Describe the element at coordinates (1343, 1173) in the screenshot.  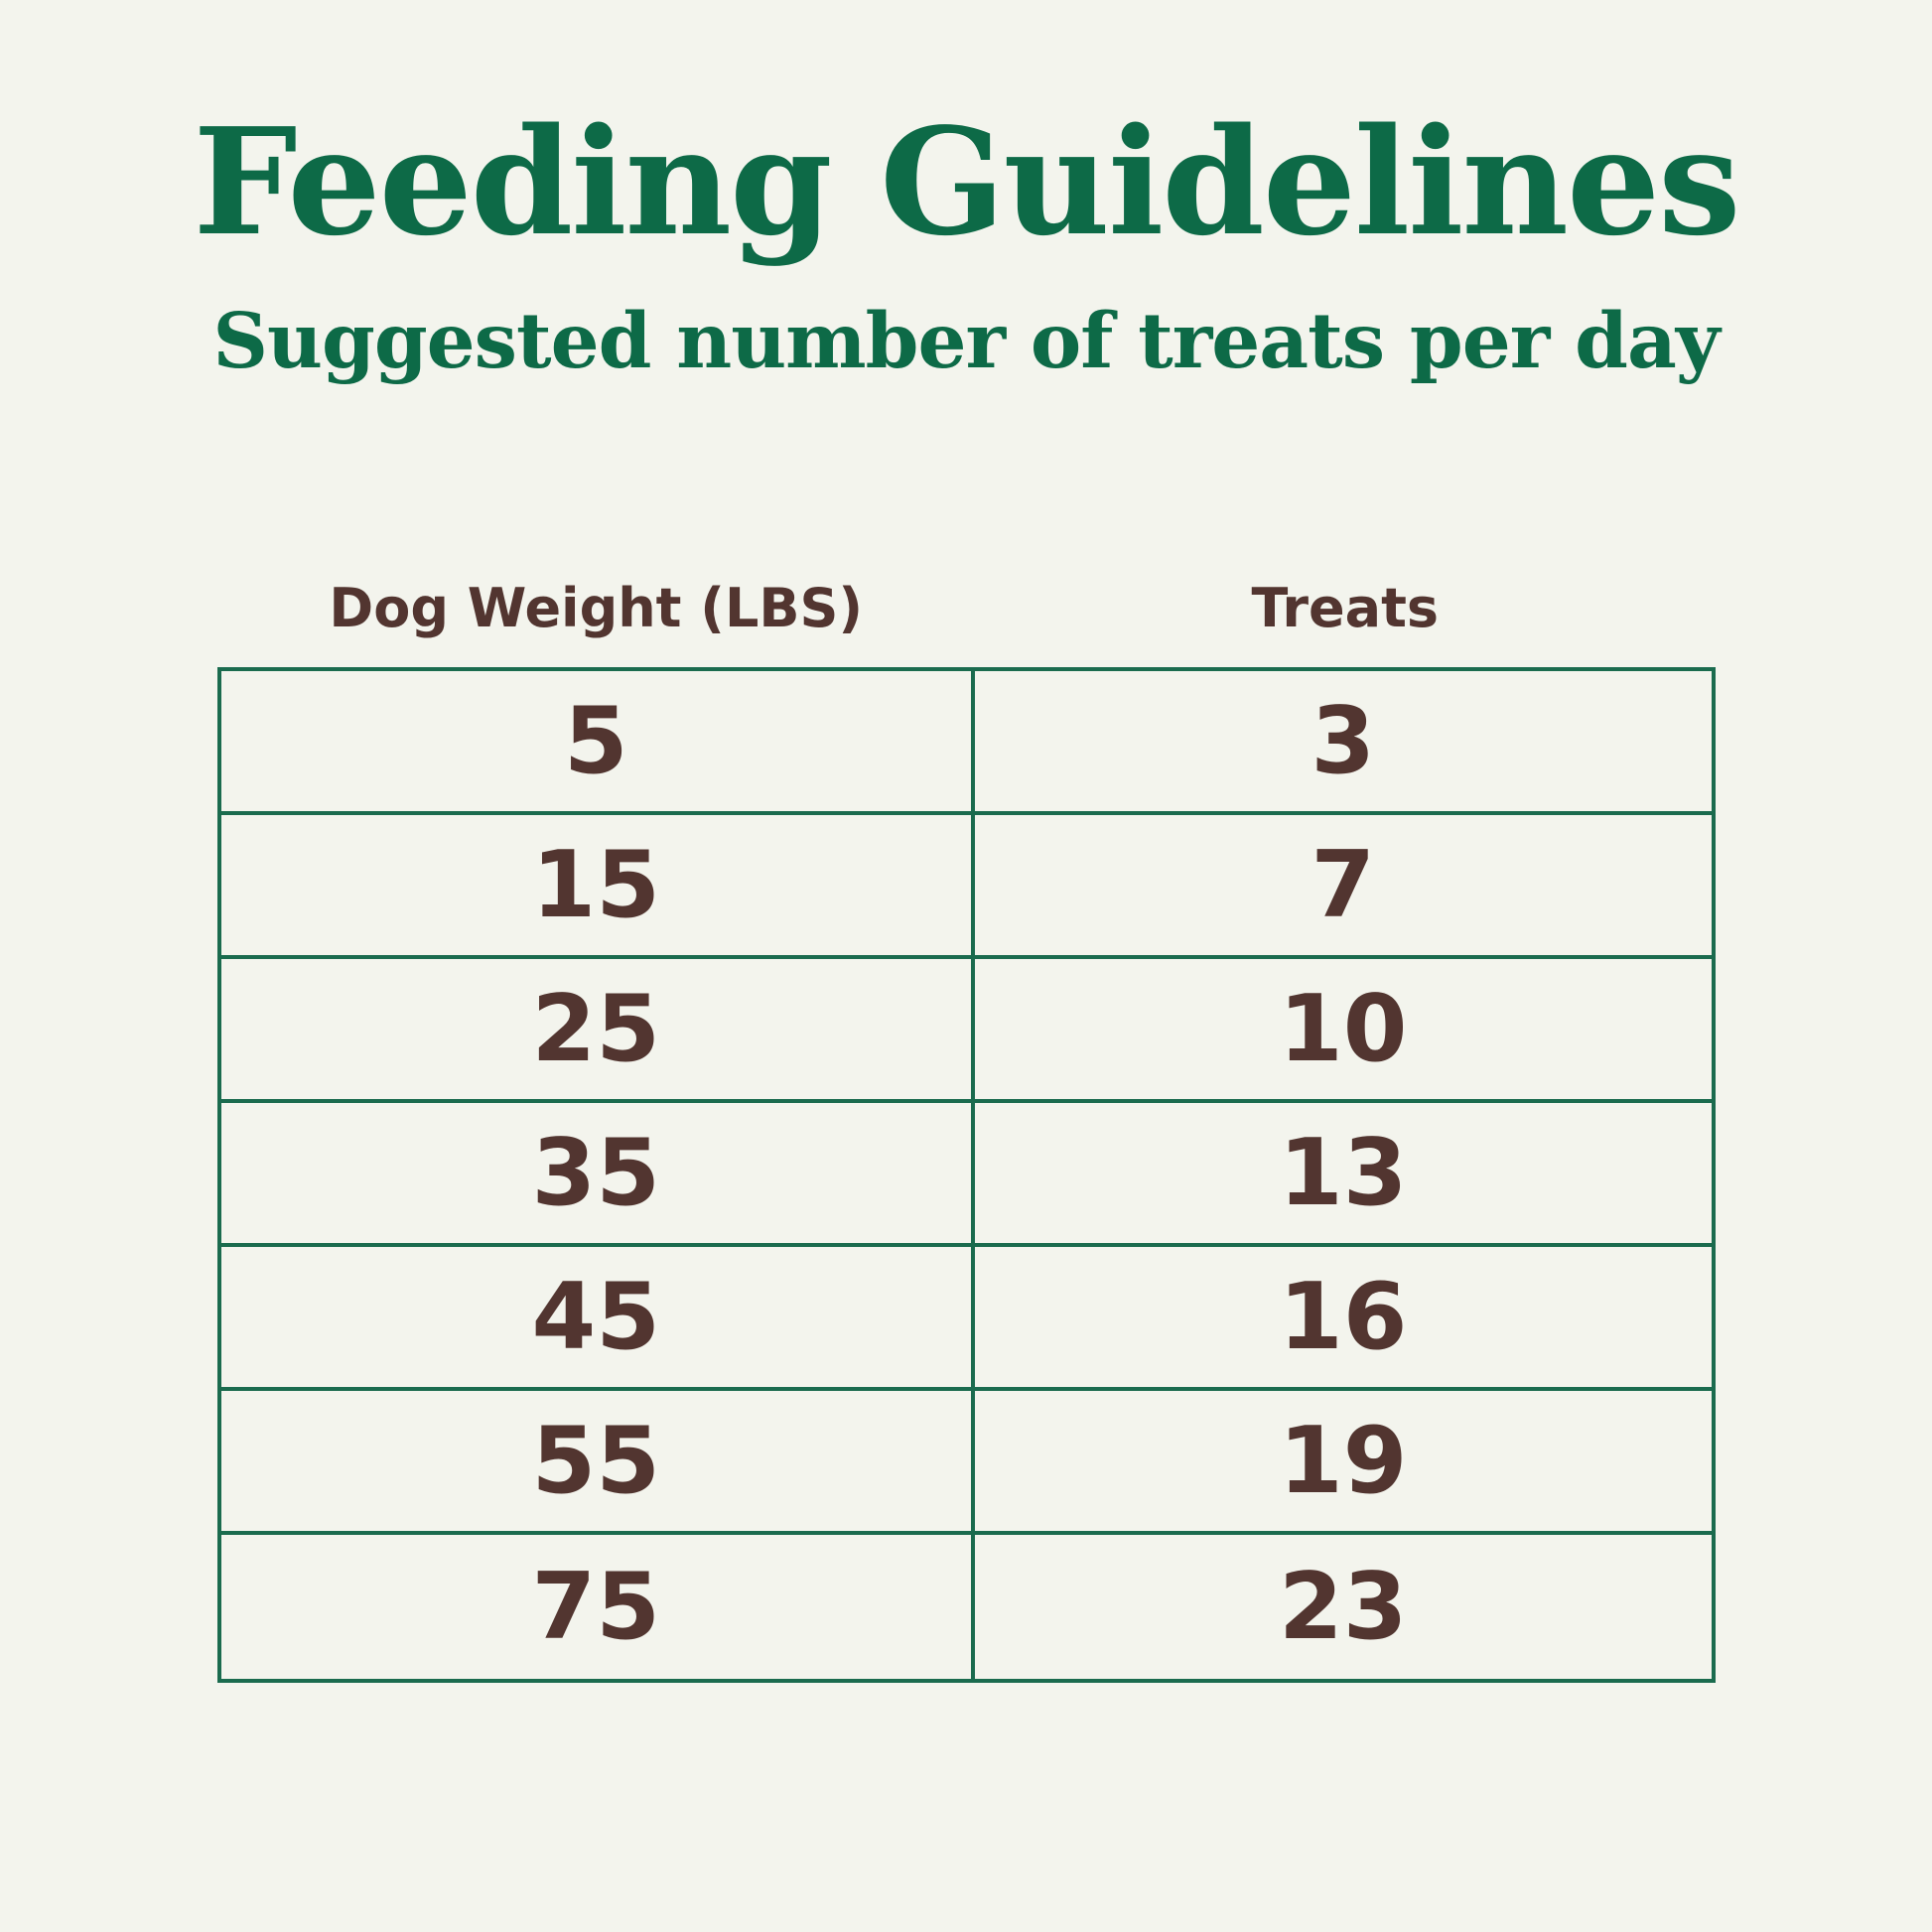
I see `treats-cell: 13` at that location.